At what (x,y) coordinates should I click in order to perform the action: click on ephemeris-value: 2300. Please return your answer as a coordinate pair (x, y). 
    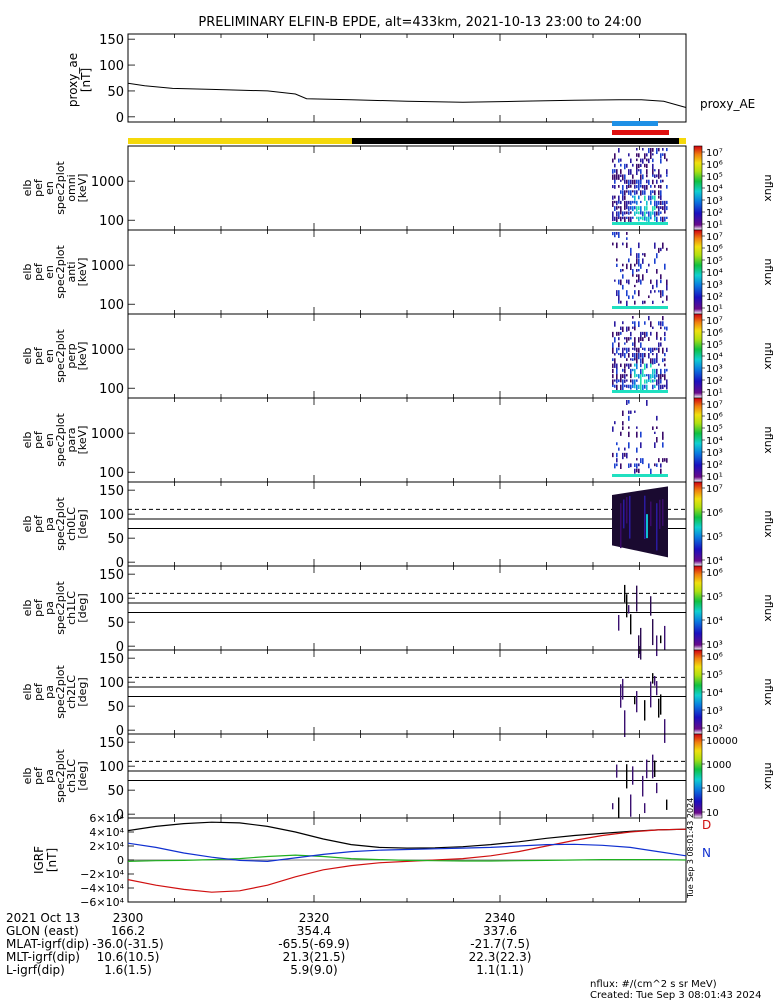
    Looking at the image, I should click on (128, 918).